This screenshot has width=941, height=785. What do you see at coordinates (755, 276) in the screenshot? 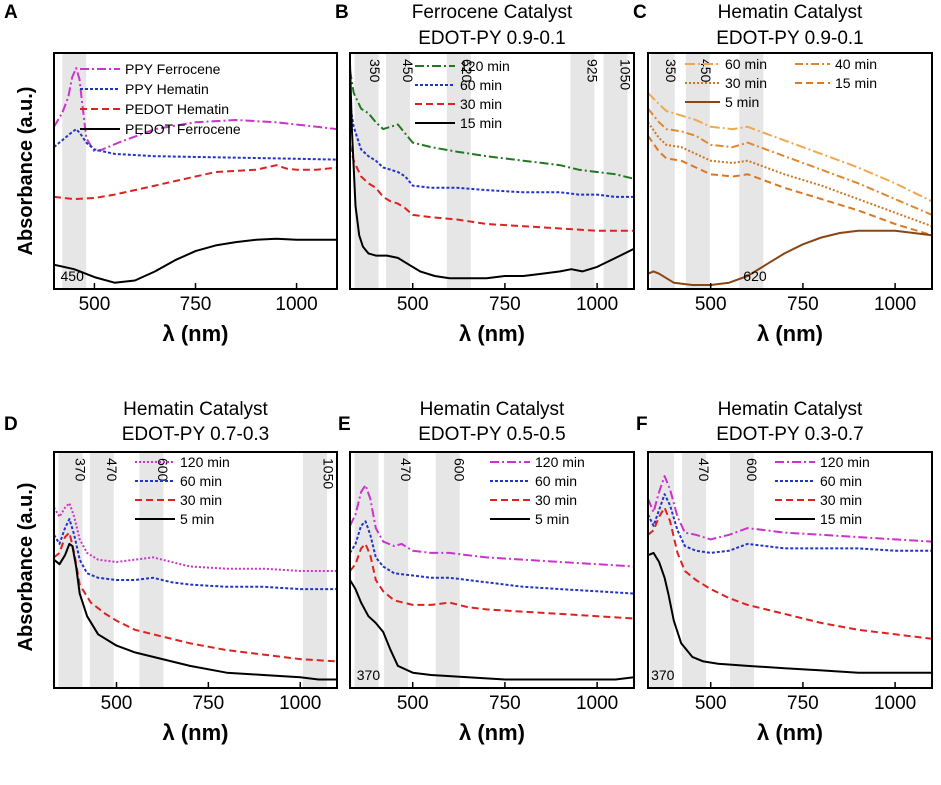
I see `band-label: 620` at bounding box center [755, 276].